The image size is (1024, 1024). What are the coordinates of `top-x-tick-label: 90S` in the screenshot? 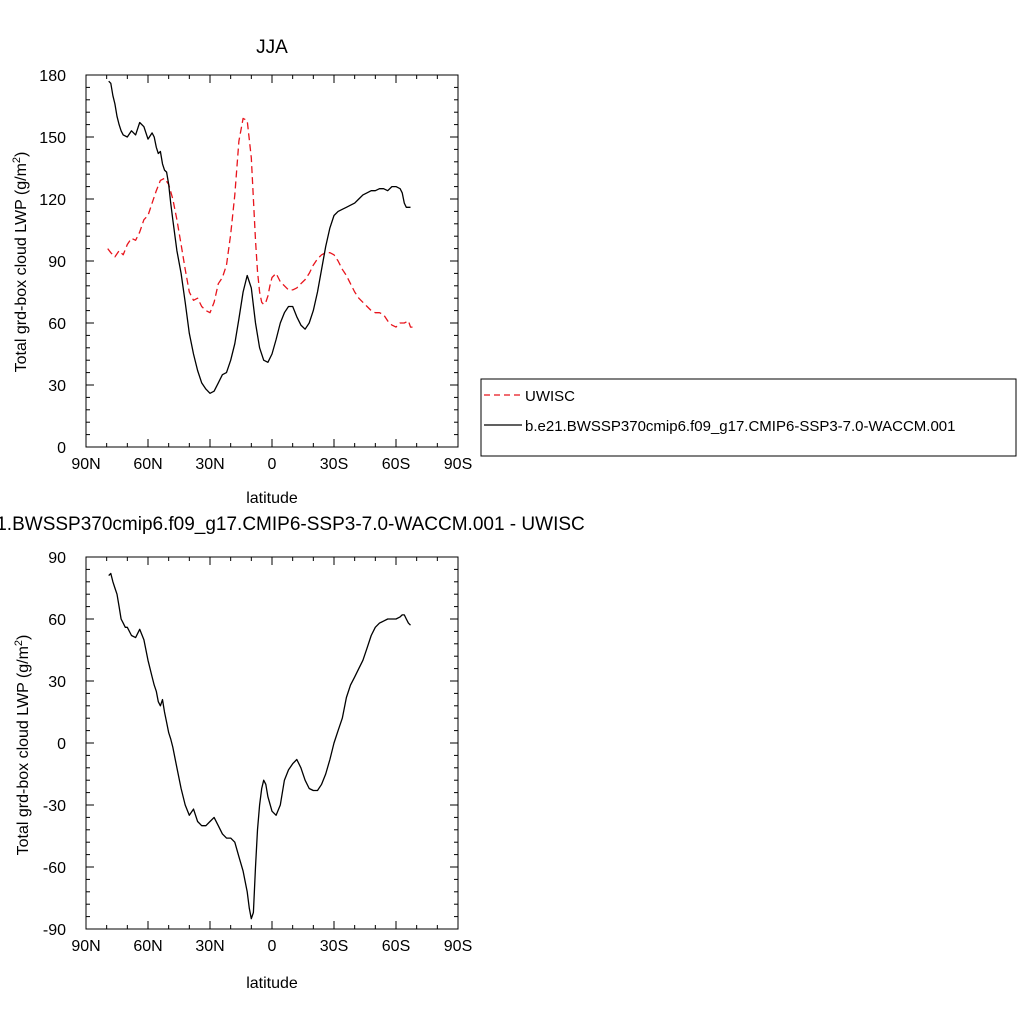 It's located at (458, 464).